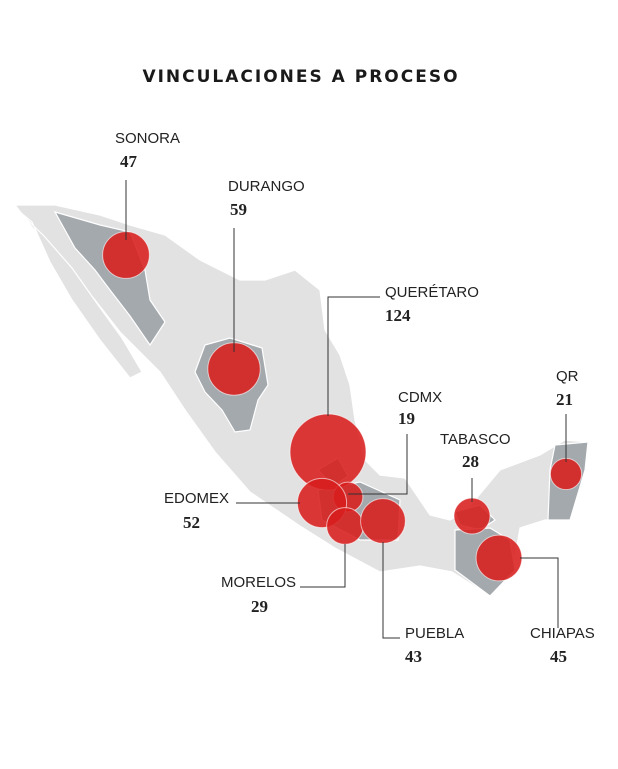  Describe the element at coordinates (406, 418) in the screenshot. I see `value-label: 19` at that location.